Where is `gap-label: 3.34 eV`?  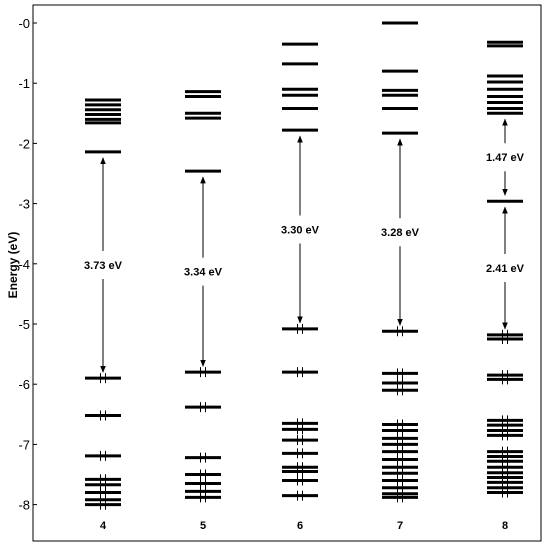
gap-label: 3.34 eV is located at coordinates (203, 273).